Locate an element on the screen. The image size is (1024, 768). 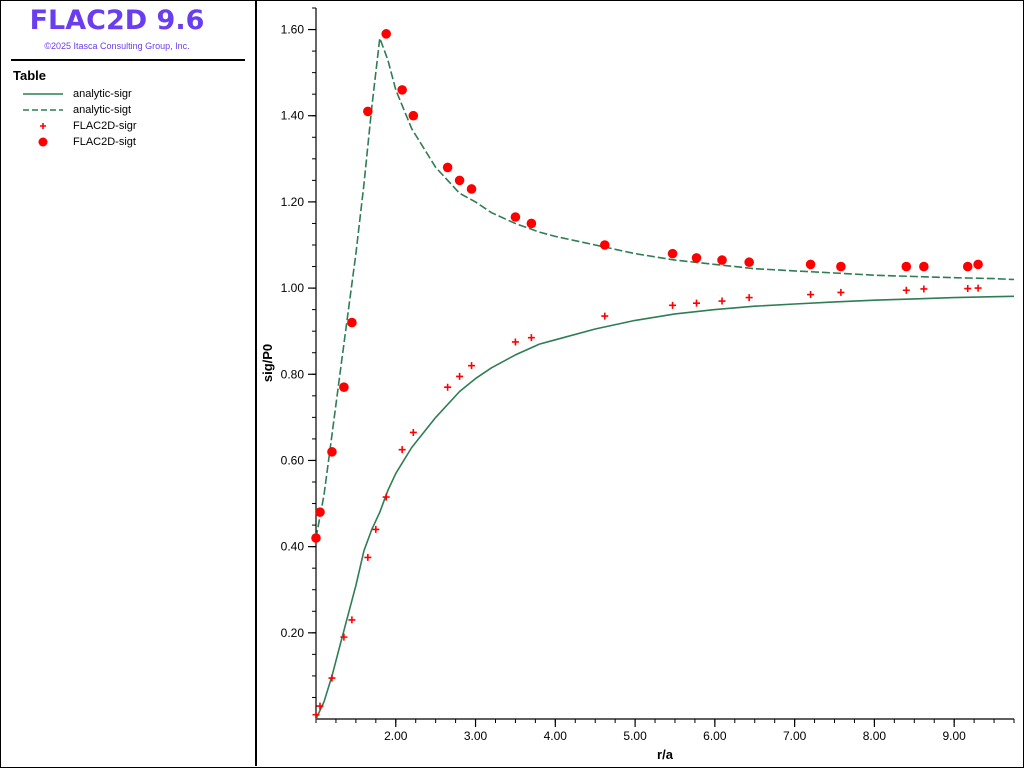
y-tick-label: 1.40 is located at coordinates (293, 116).